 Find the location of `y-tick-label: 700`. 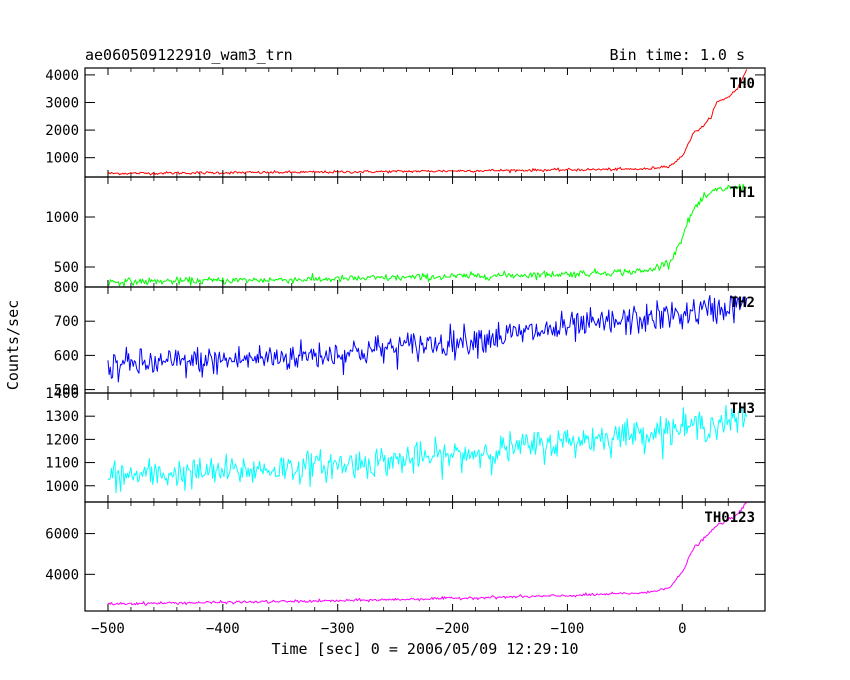

y-tick-label: 700 is located at coordinates (66, 322).